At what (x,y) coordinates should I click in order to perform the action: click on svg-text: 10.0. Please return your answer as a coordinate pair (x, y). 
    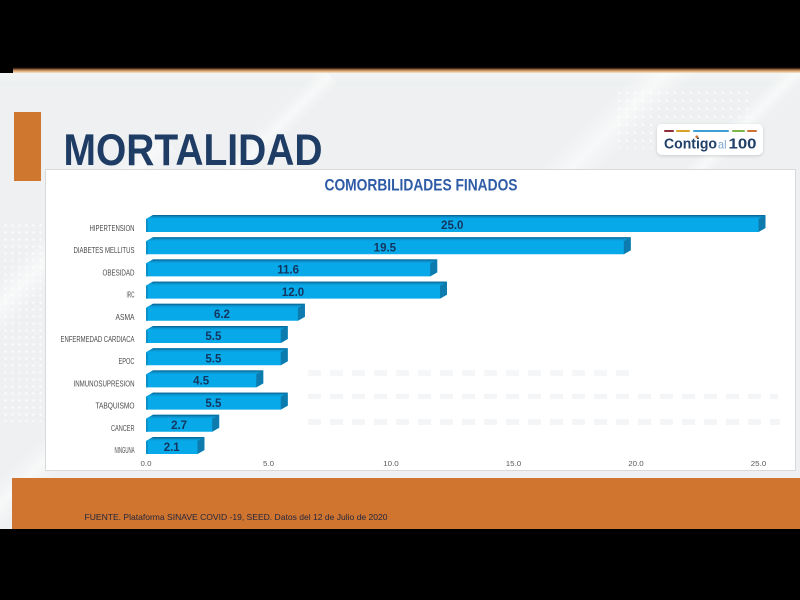
    Looking at the image, I should click on (391, 463).